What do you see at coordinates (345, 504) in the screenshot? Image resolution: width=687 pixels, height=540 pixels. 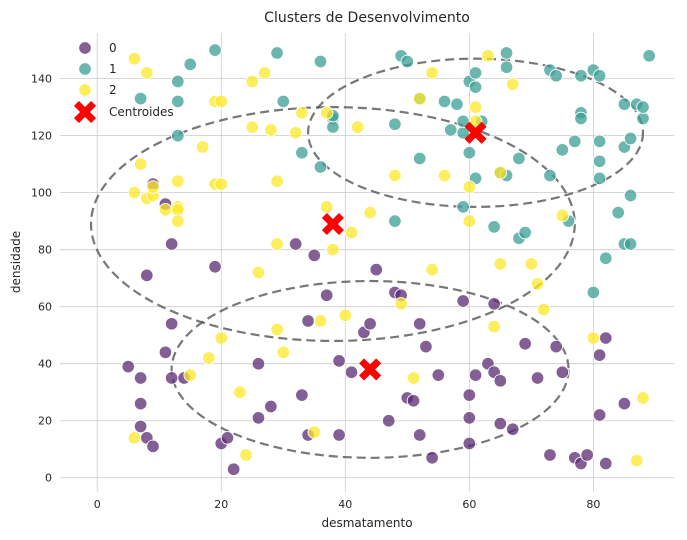 I see `x-tick-label: 40` at bounding box center [345, 504].